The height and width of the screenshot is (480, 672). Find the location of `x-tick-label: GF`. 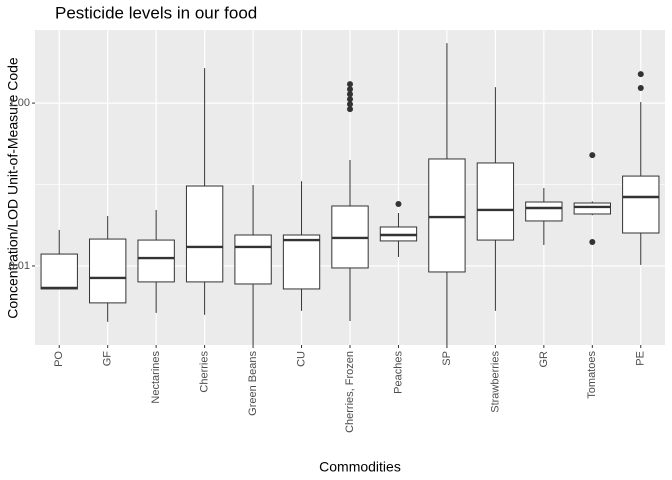

x-tick-label: GF is located at coordinates (108, 359).